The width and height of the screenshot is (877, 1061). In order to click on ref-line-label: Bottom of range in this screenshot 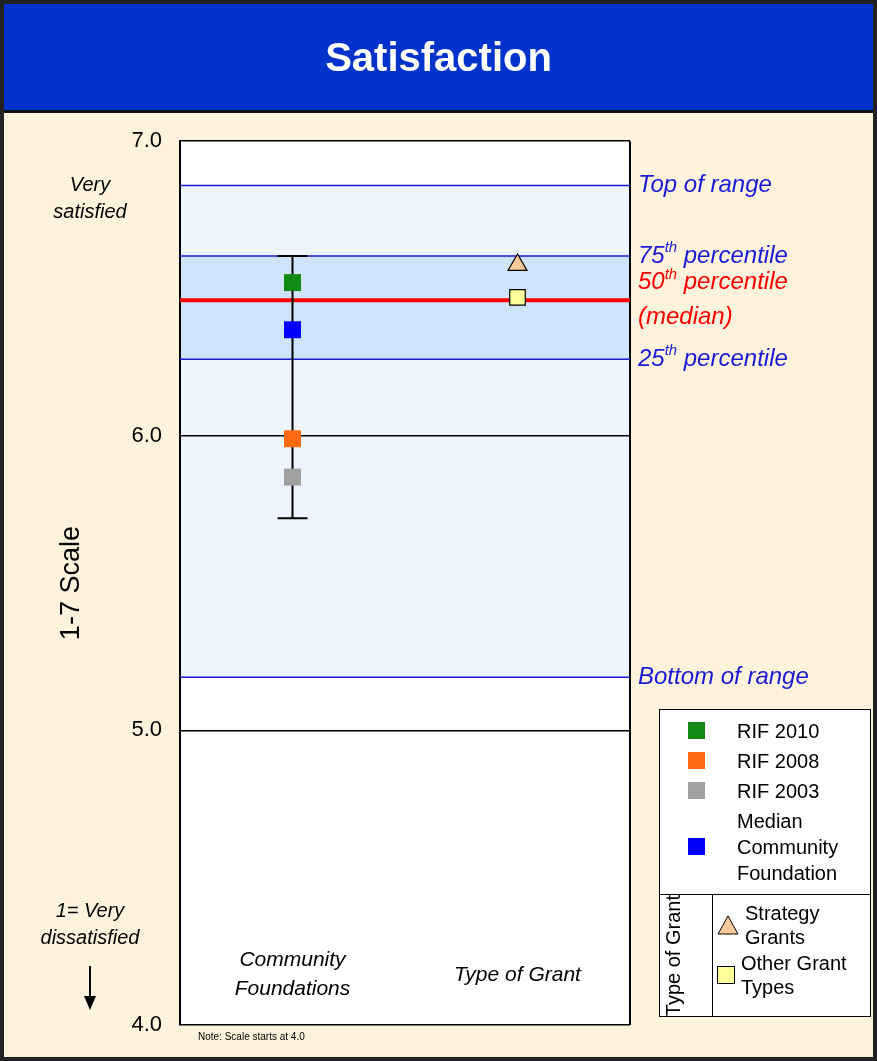, I will do `click(723, 676)`.